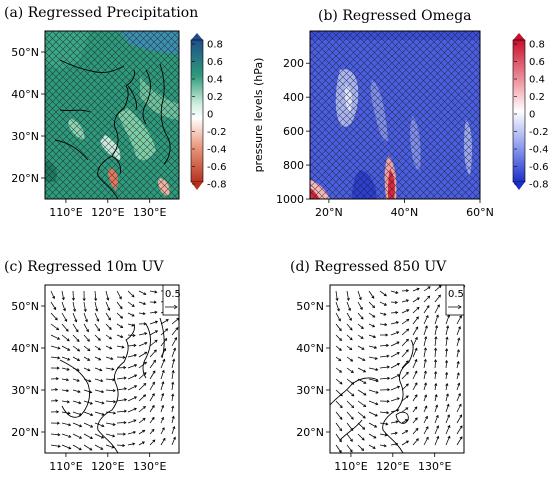  I want to click on y-tick-label: 30°N, so click(25, 136).